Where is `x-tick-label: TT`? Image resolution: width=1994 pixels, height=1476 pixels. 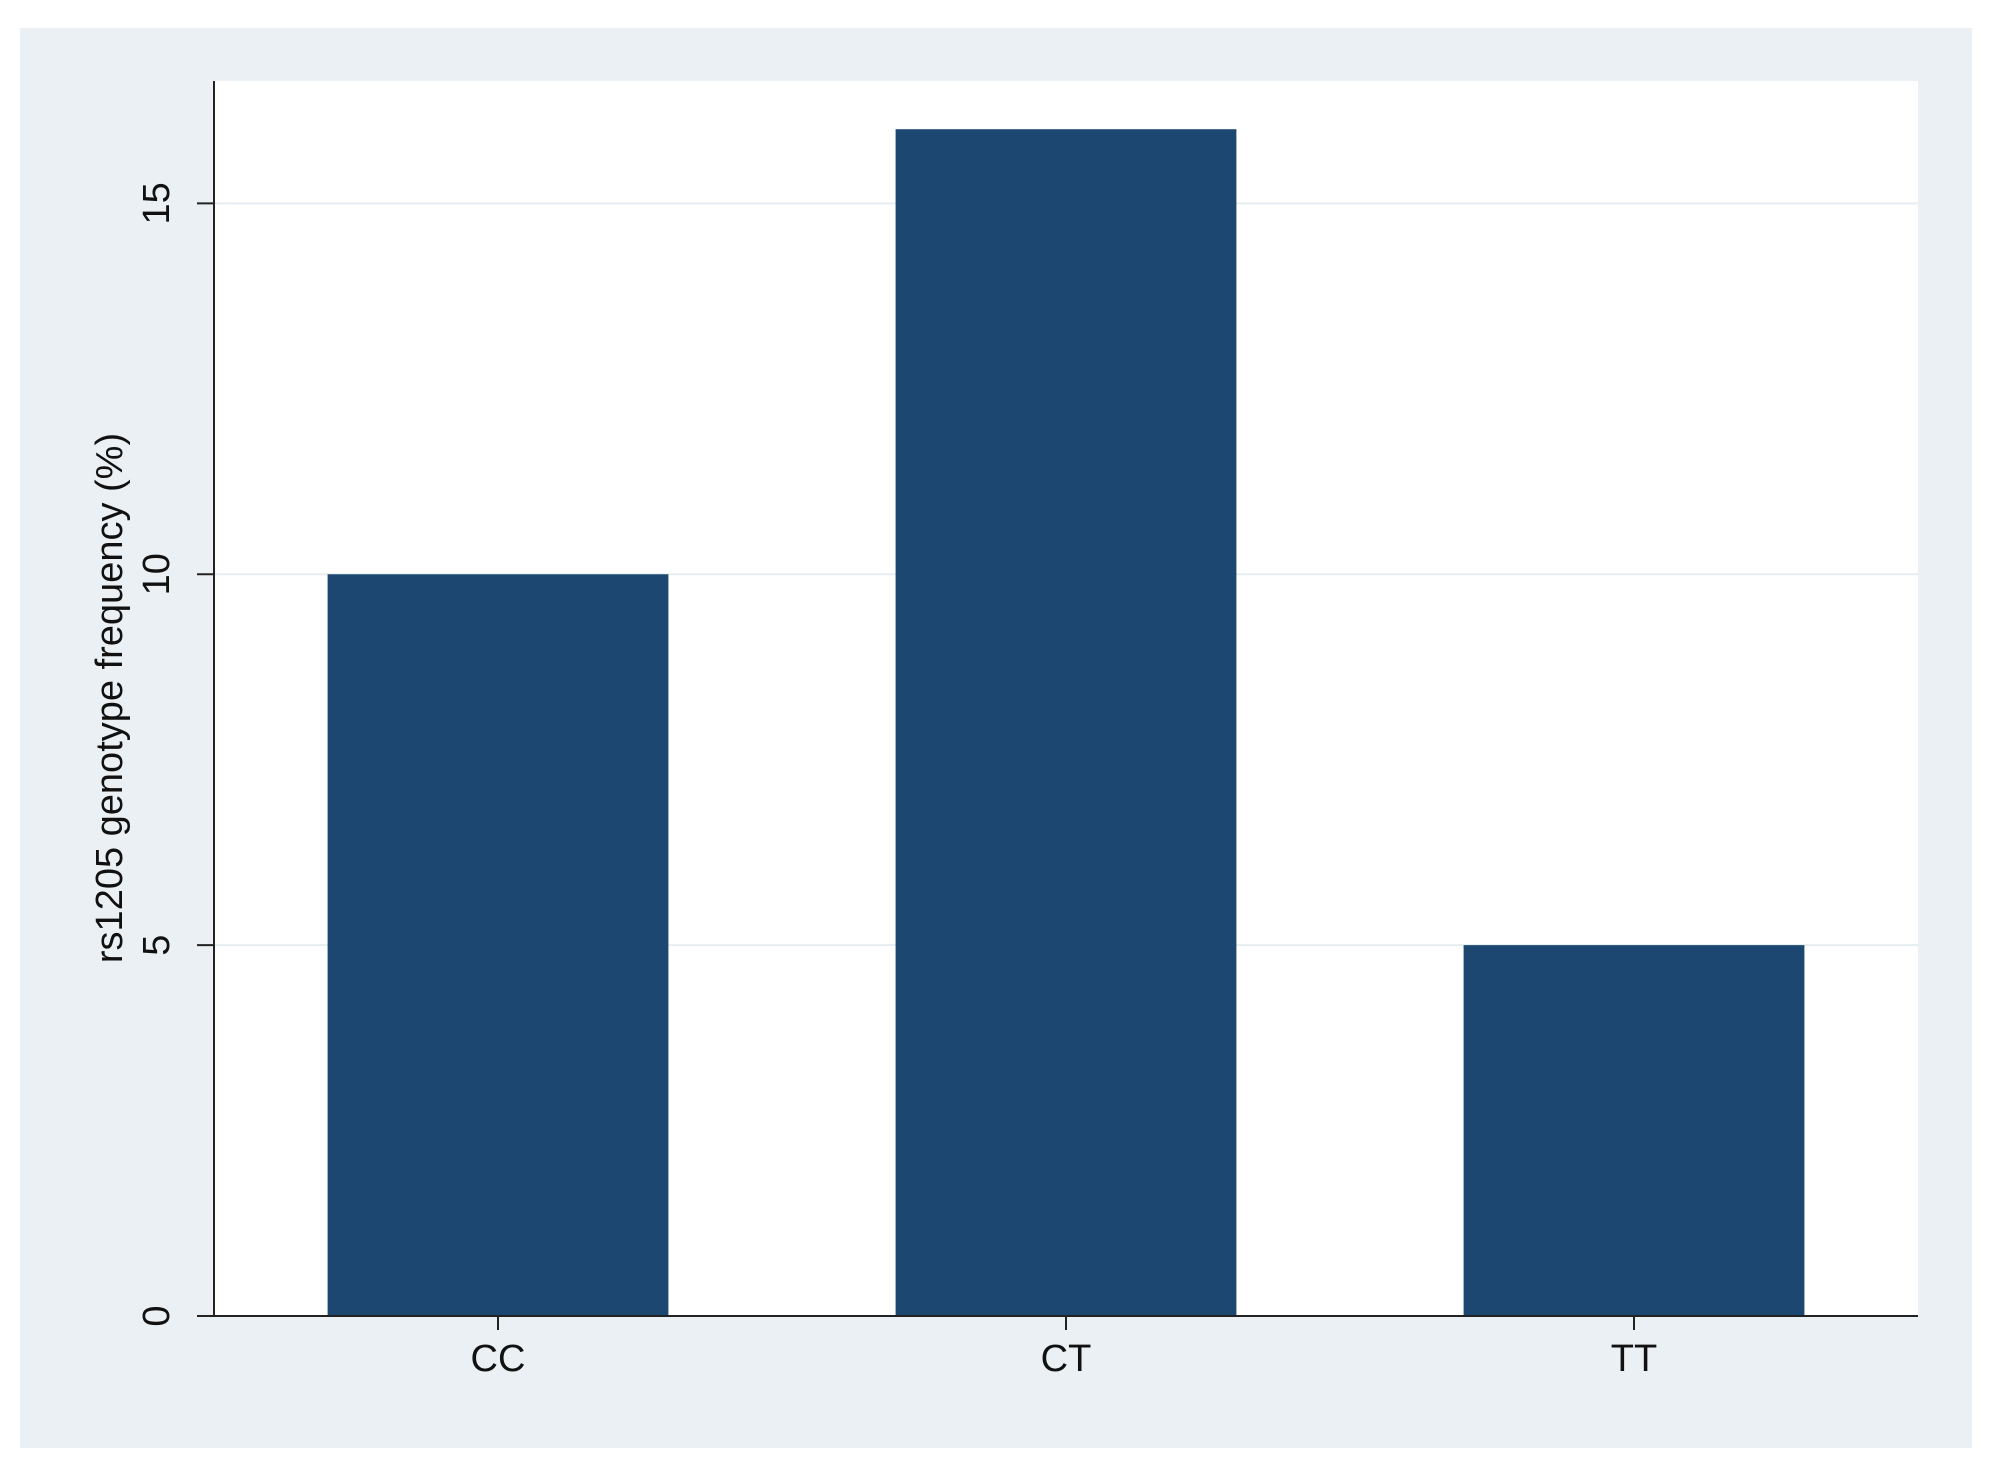
x-tick-label: TT is located at coordinates (1634, 1359).